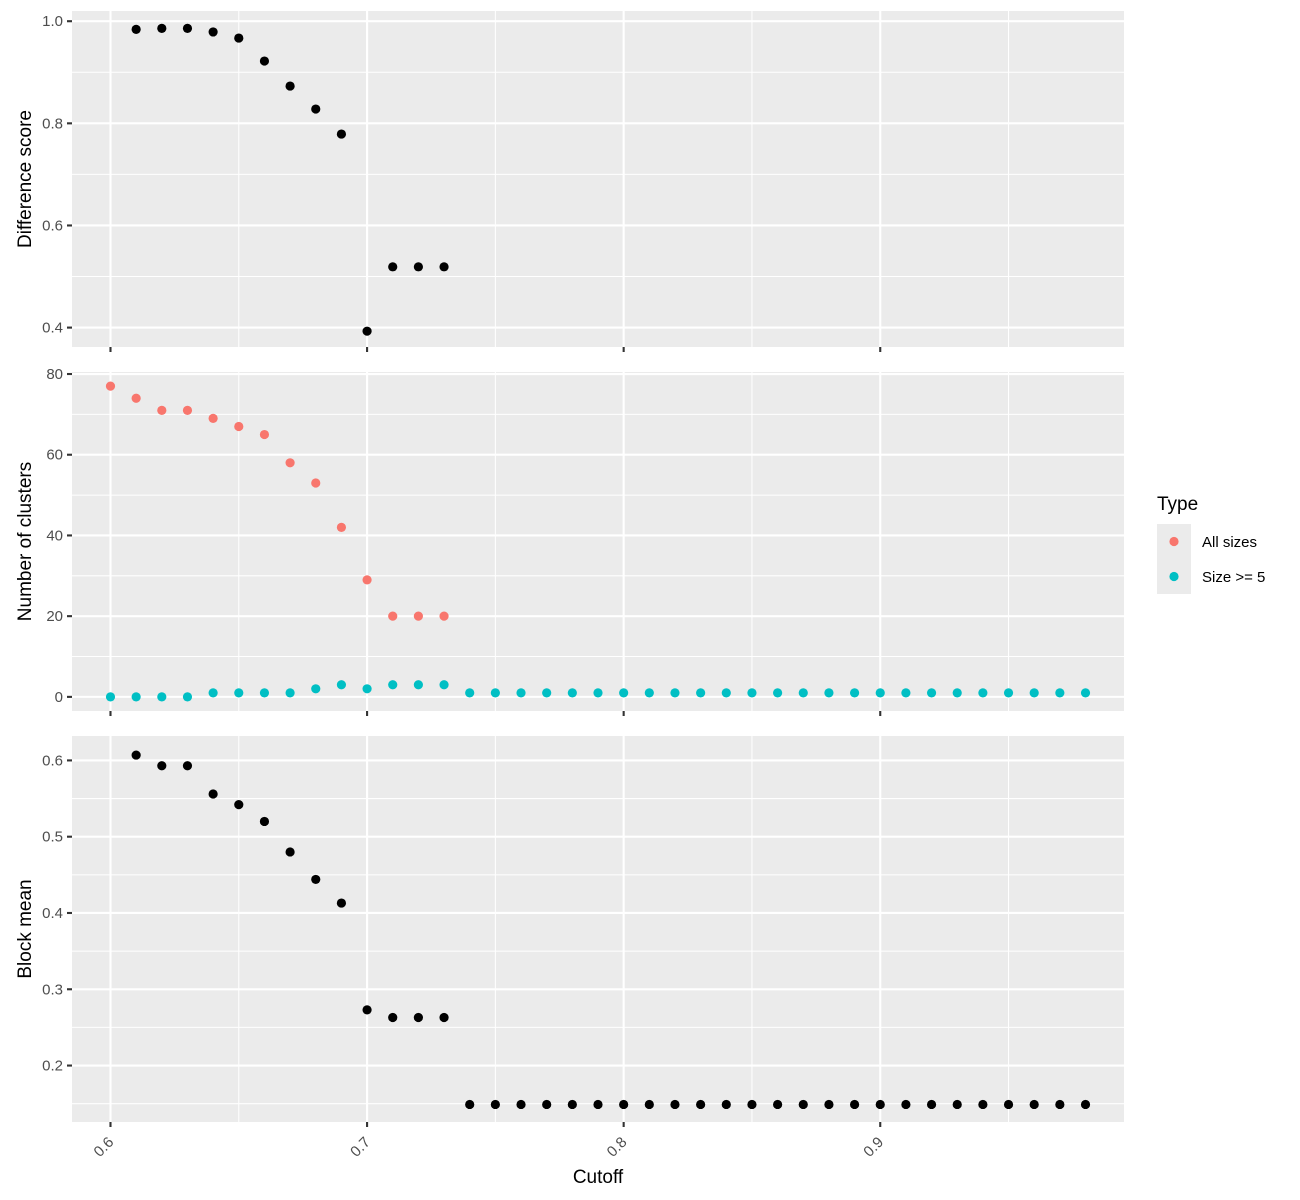 The height and width of the screenshot is (1200, 1300). What do you see at coordinates (1233, 577) in the screenshot?
I see `legend-label: Size >= 5` at bounding box center [1233, 577].